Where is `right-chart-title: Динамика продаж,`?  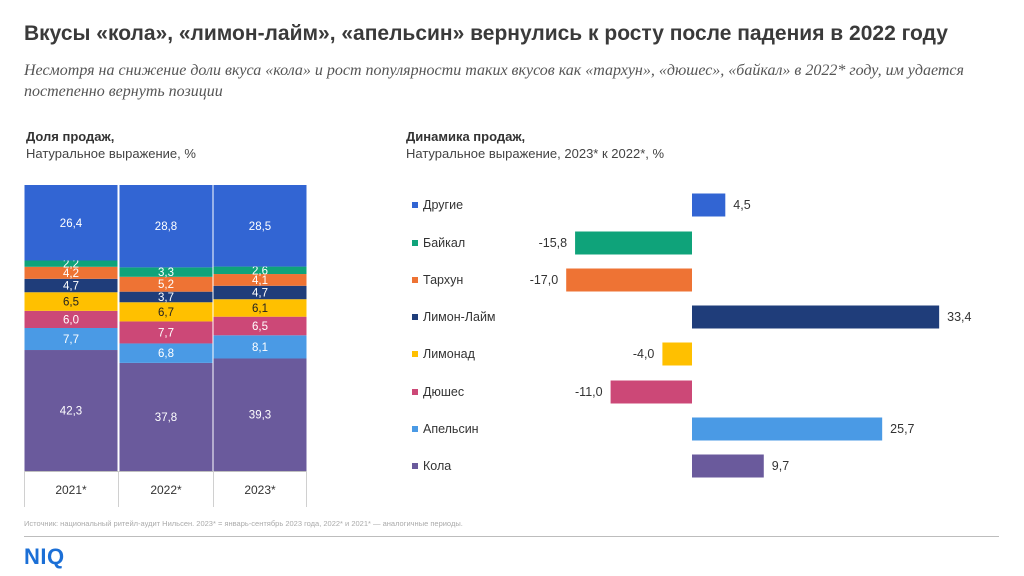 right-chart-title: Динамика продаж, is located at coordinates (466, 136).